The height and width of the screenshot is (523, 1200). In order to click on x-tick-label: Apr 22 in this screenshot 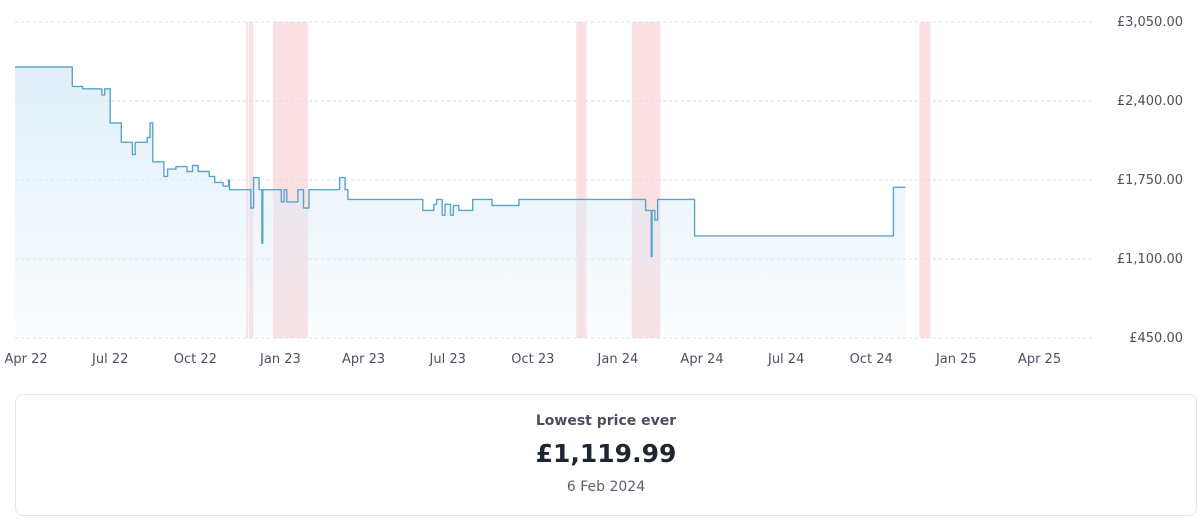, I will do `click(26, 359)`.